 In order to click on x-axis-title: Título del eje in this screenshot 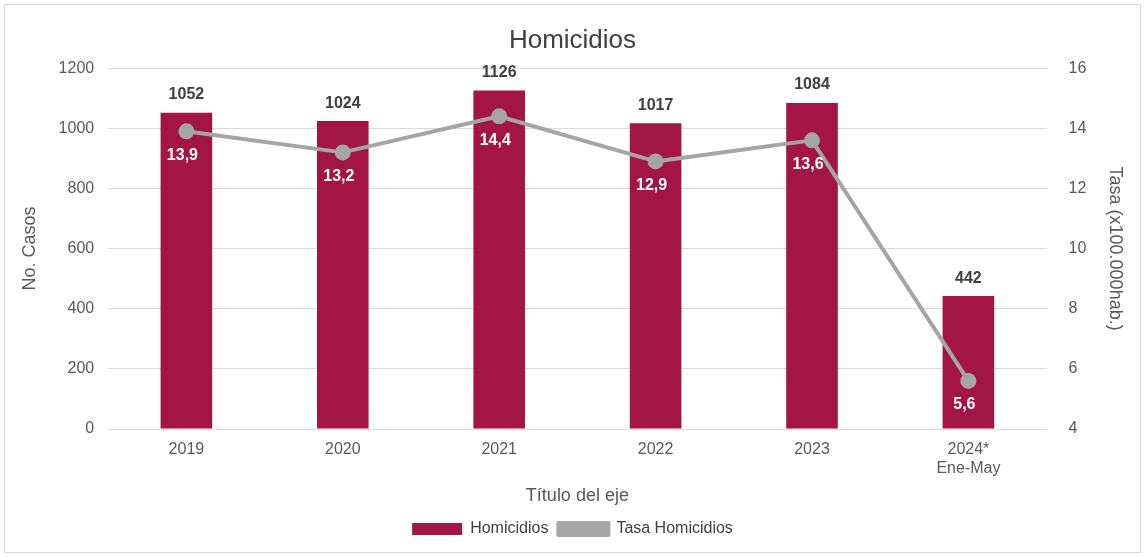, I will do `click(577, 495)`.